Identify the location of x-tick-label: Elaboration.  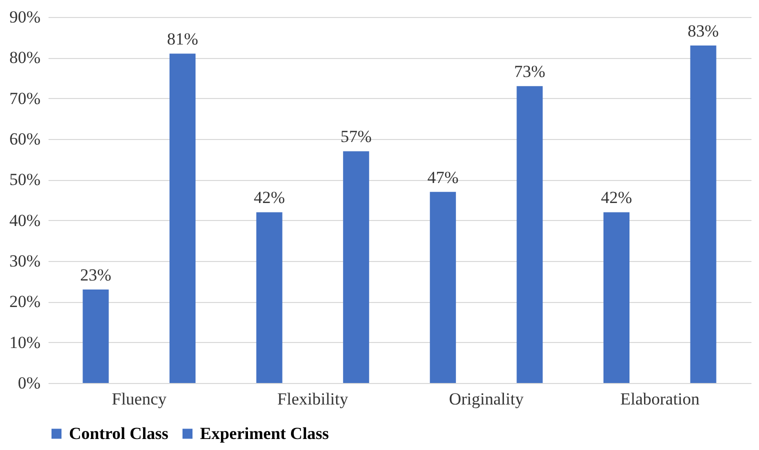
(660, 399).